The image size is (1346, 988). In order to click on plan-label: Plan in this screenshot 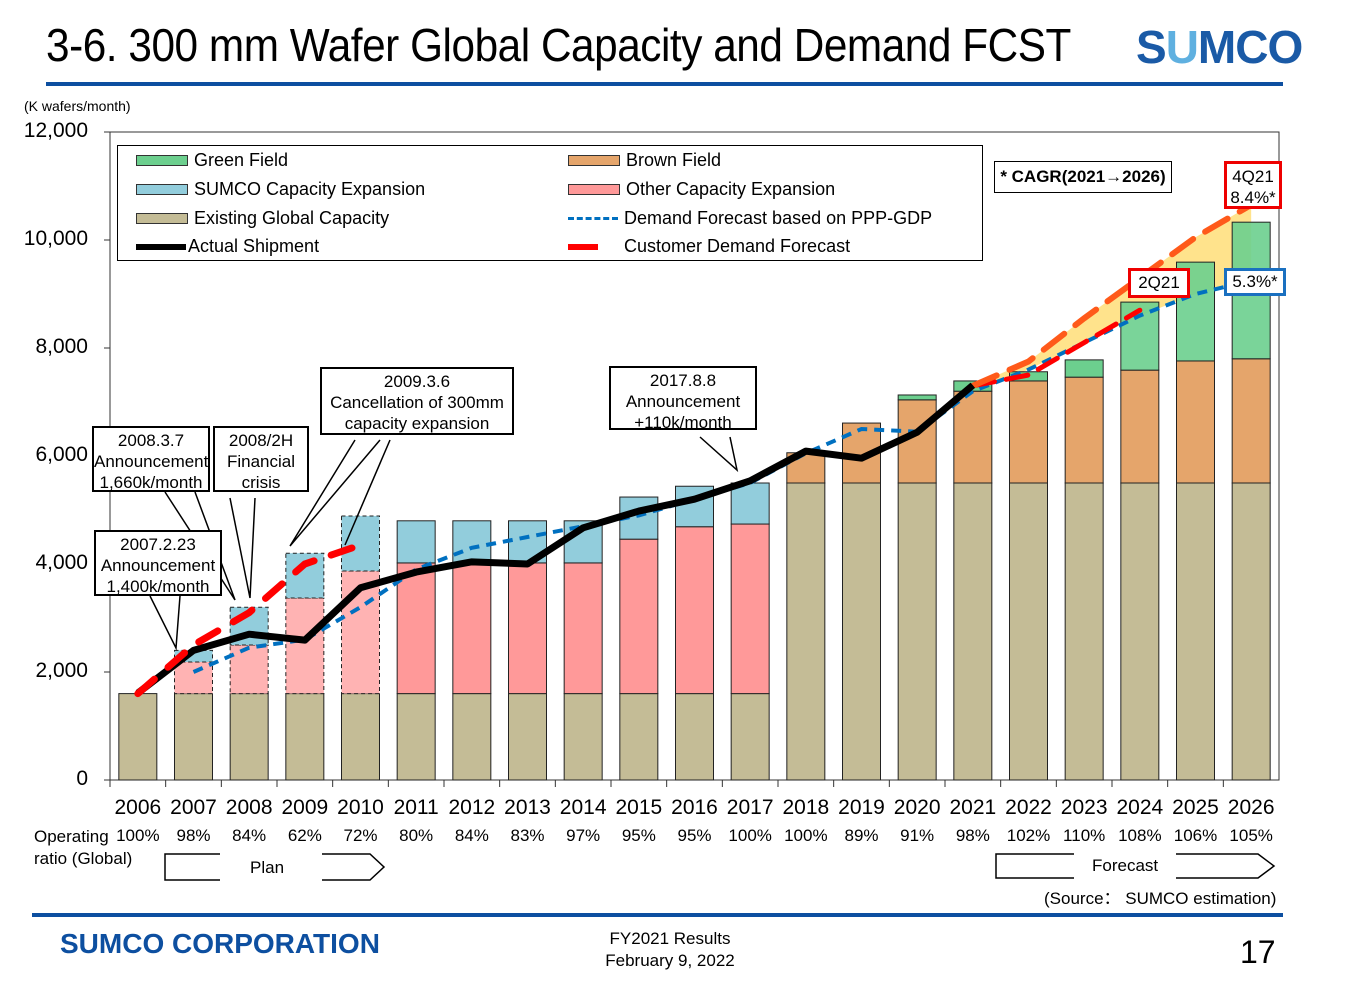, I will do `click(267, 867)`.